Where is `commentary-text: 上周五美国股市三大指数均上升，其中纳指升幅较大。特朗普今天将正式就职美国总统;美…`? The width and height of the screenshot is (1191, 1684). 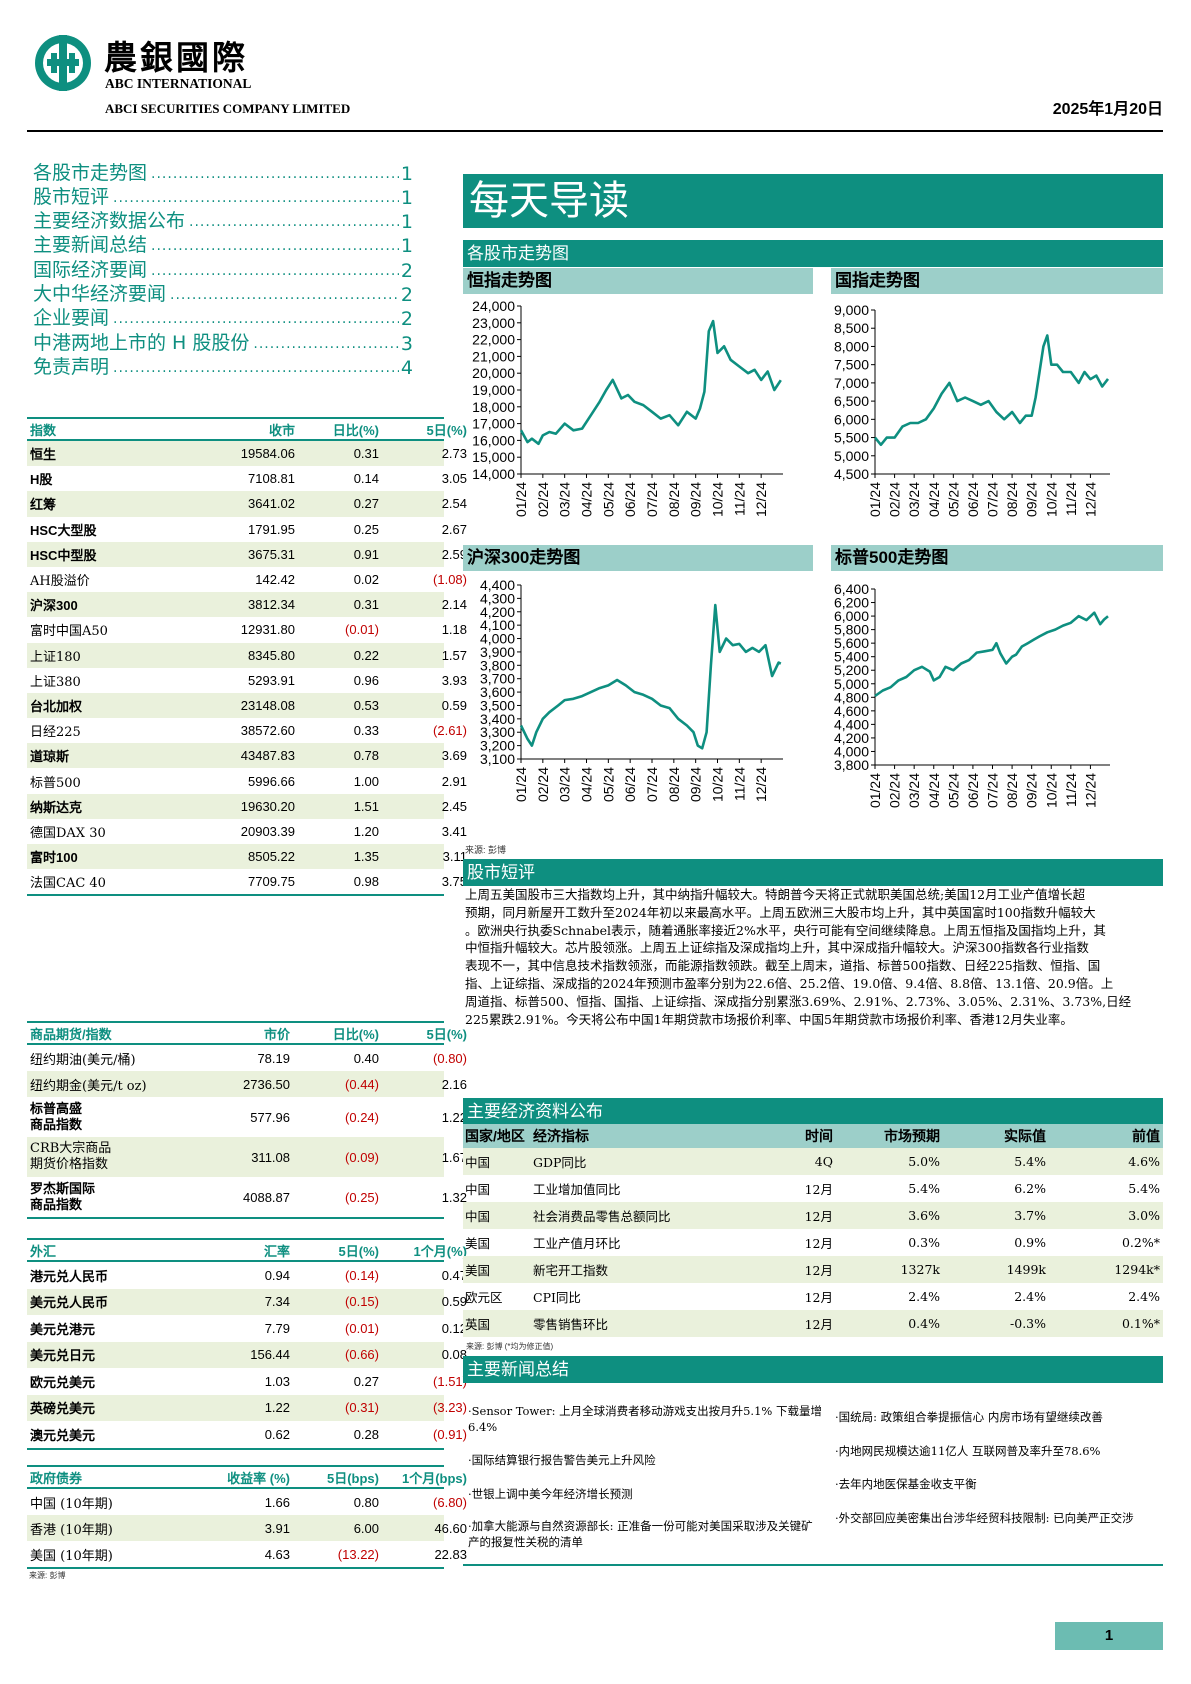
commentary-text: 上周五美国股市三大指数均上升，其中纳指升幅较大。特朗普今天将正式就职美国总统;美… is located at coordinates (812, 957).